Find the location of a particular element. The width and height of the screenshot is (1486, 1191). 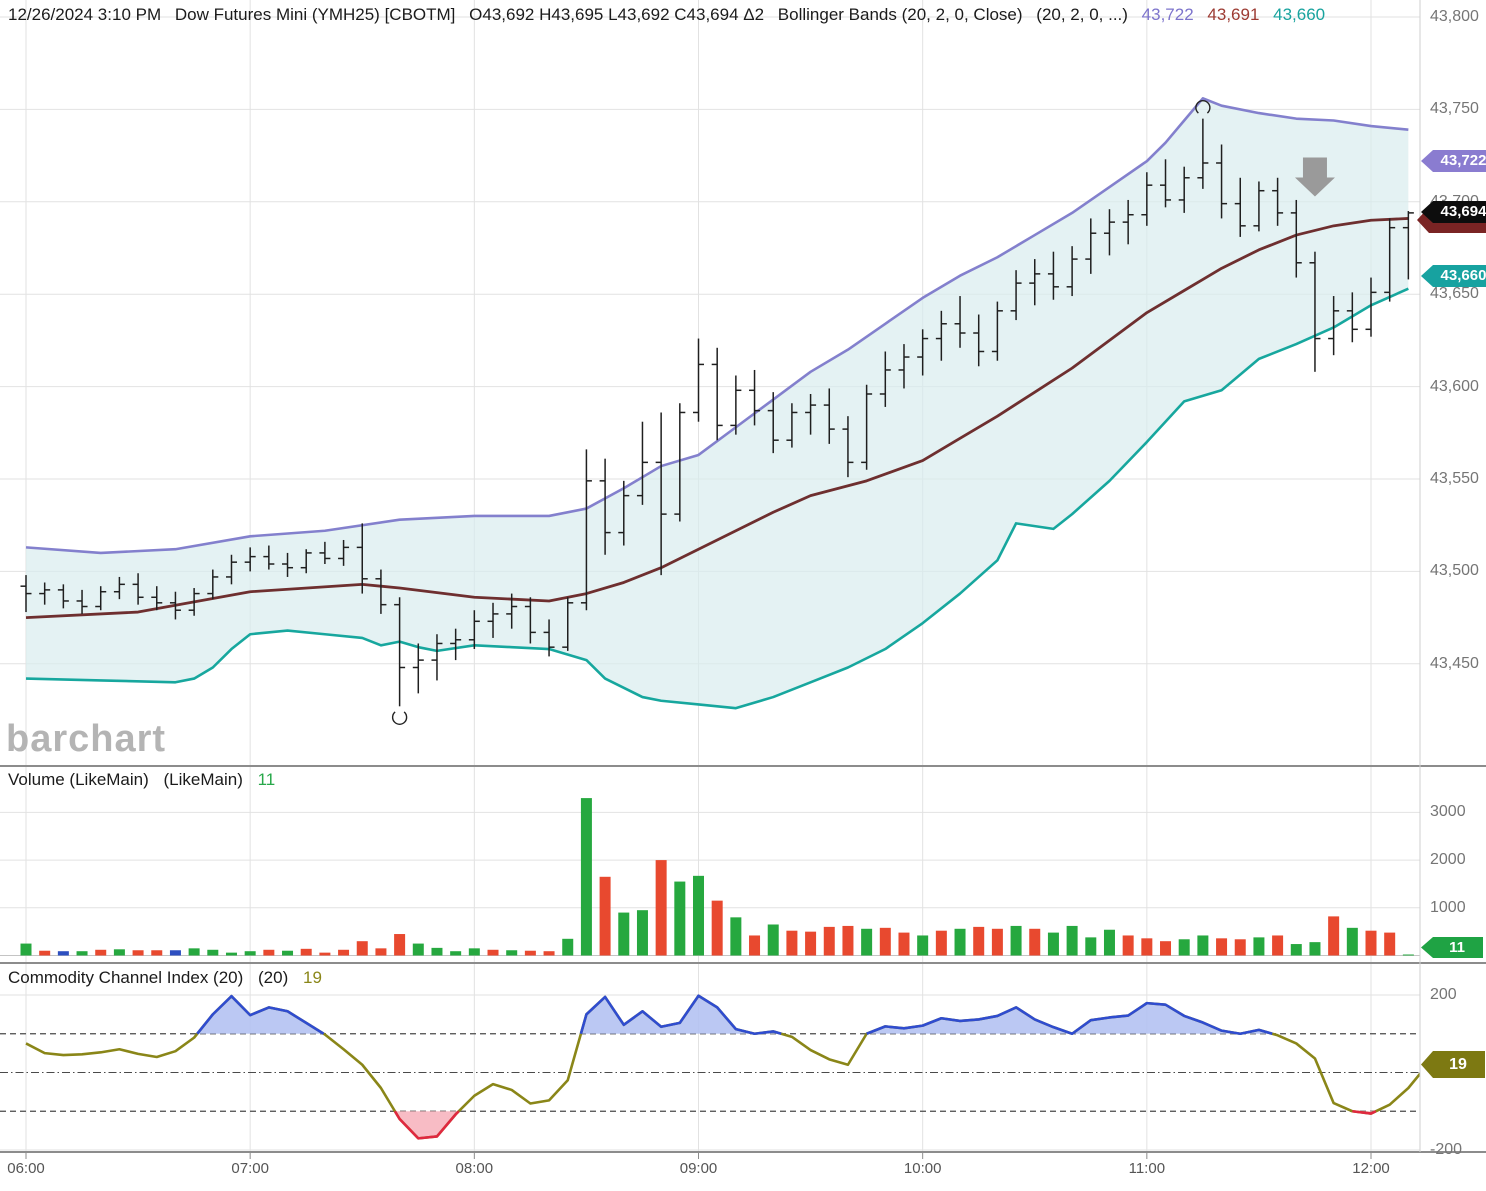

header-study-params: (20, 2, 0, ...) is located at coordinates (1082, 14).